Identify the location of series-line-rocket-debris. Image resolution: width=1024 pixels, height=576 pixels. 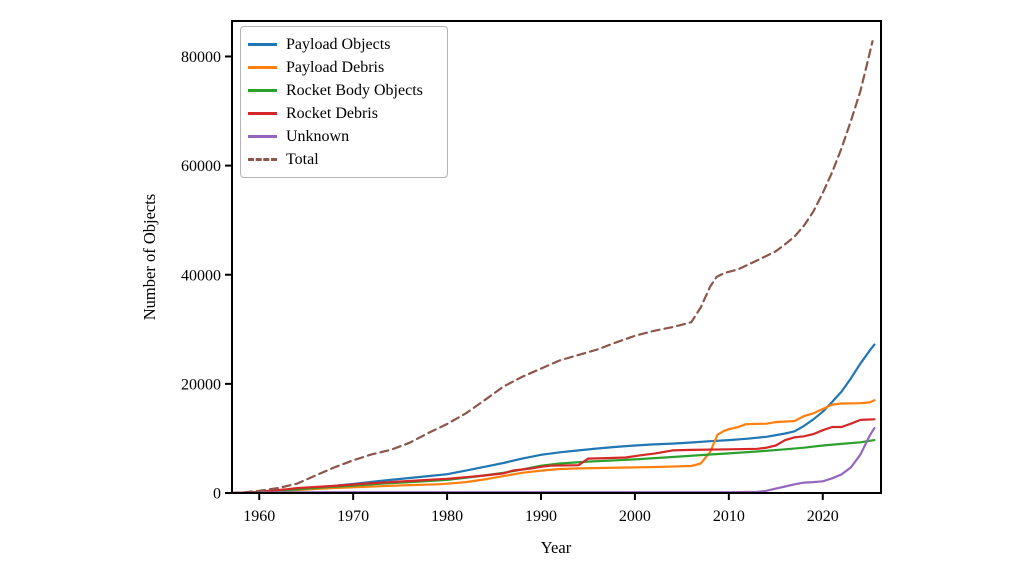
(554, 455).